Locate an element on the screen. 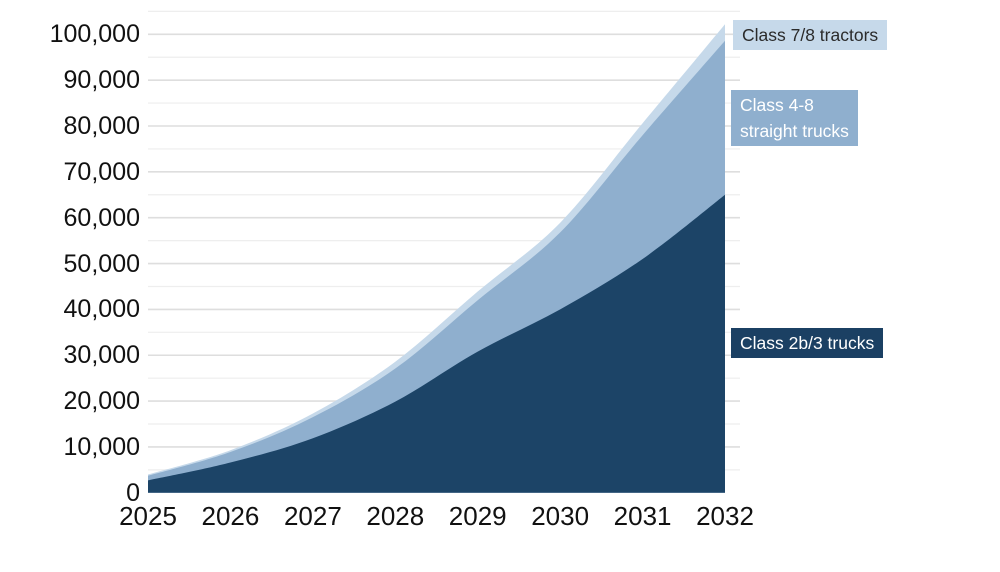 This screenshot has width=1000, height=572. x-tick-label: 2032 is located at coordinates (725, 516).